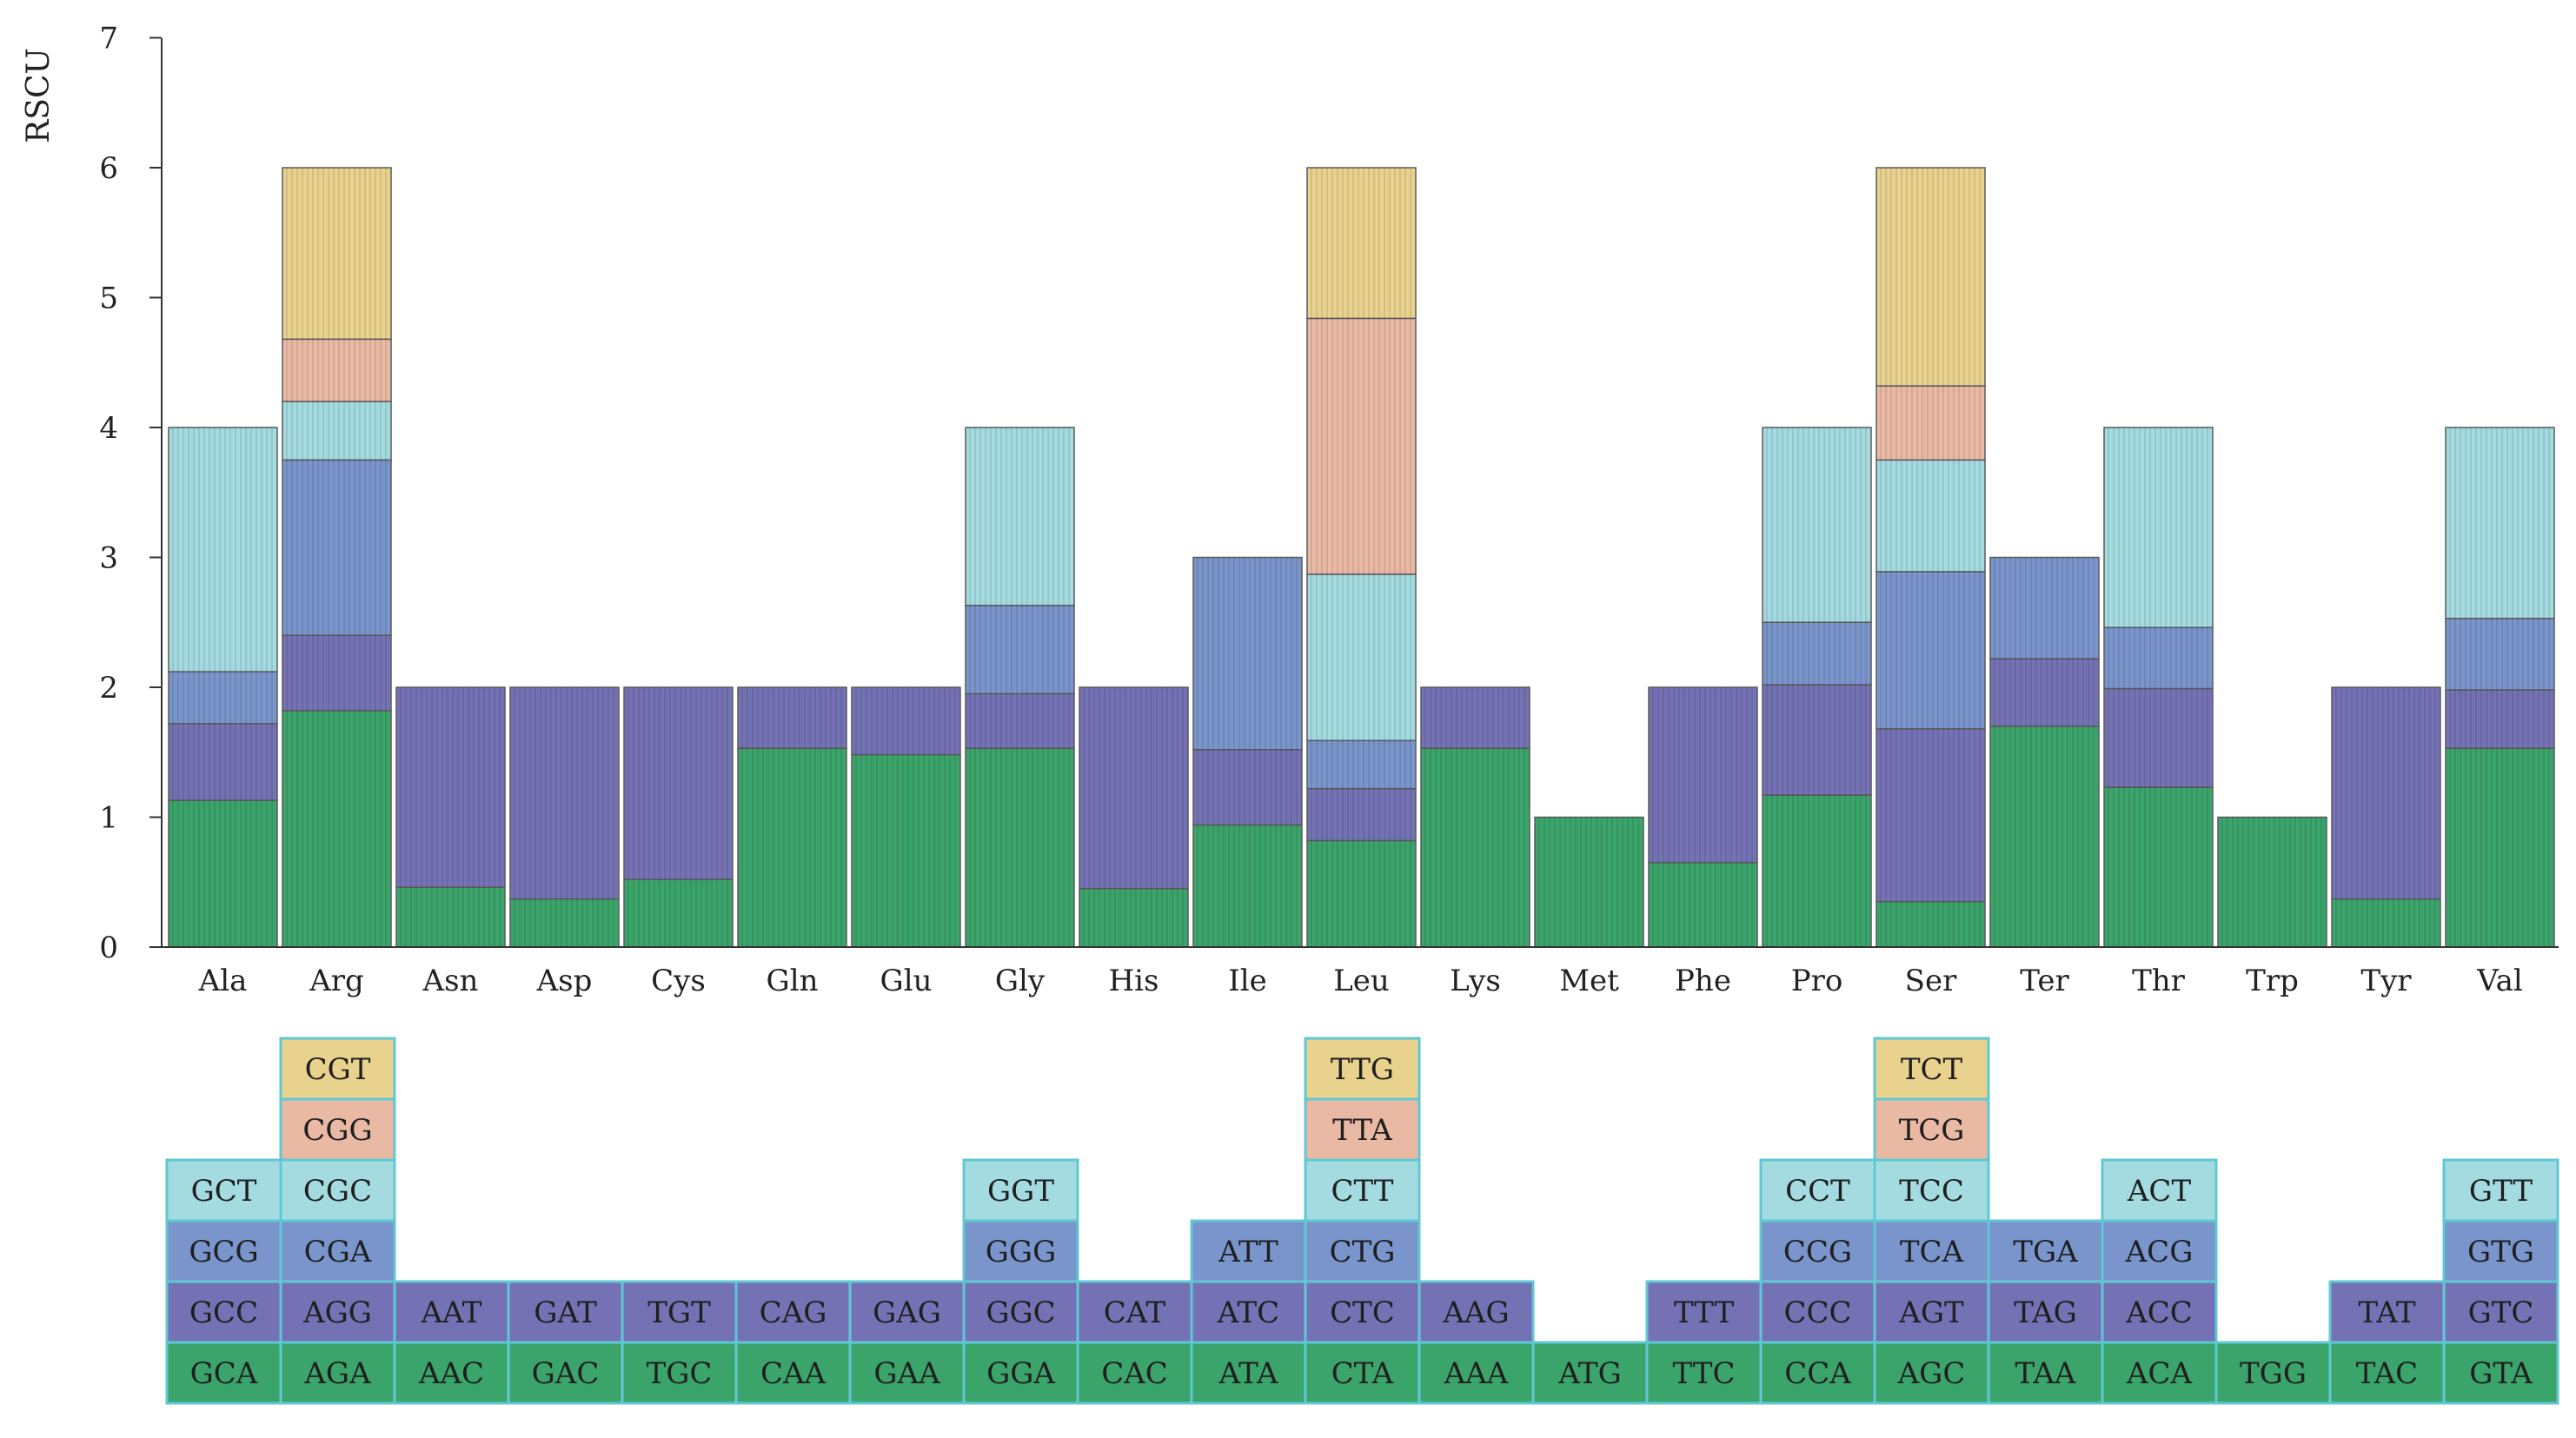  I want to click on codon-cell: TTT, so click(1704, 1312).